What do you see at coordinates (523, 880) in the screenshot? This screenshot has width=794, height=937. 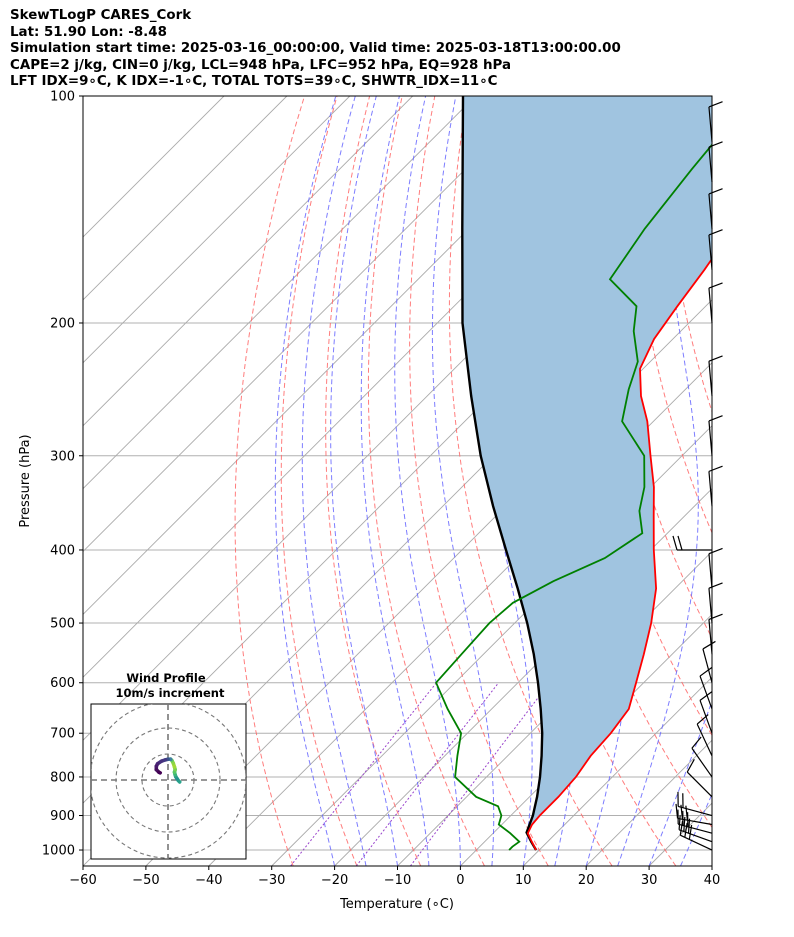 I see `x-tick-label: 10` at bounding box center [523, 880].